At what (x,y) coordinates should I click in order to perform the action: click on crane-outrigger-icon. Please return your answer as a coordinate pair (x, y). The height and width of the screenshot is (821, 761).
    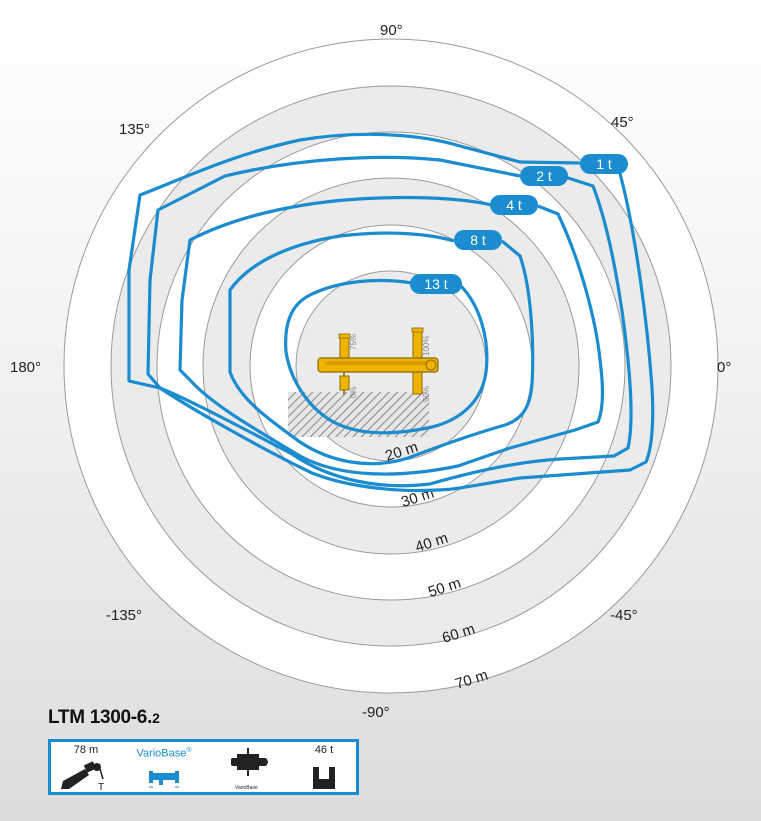
    Looking at the image, I should click on (249, 762).